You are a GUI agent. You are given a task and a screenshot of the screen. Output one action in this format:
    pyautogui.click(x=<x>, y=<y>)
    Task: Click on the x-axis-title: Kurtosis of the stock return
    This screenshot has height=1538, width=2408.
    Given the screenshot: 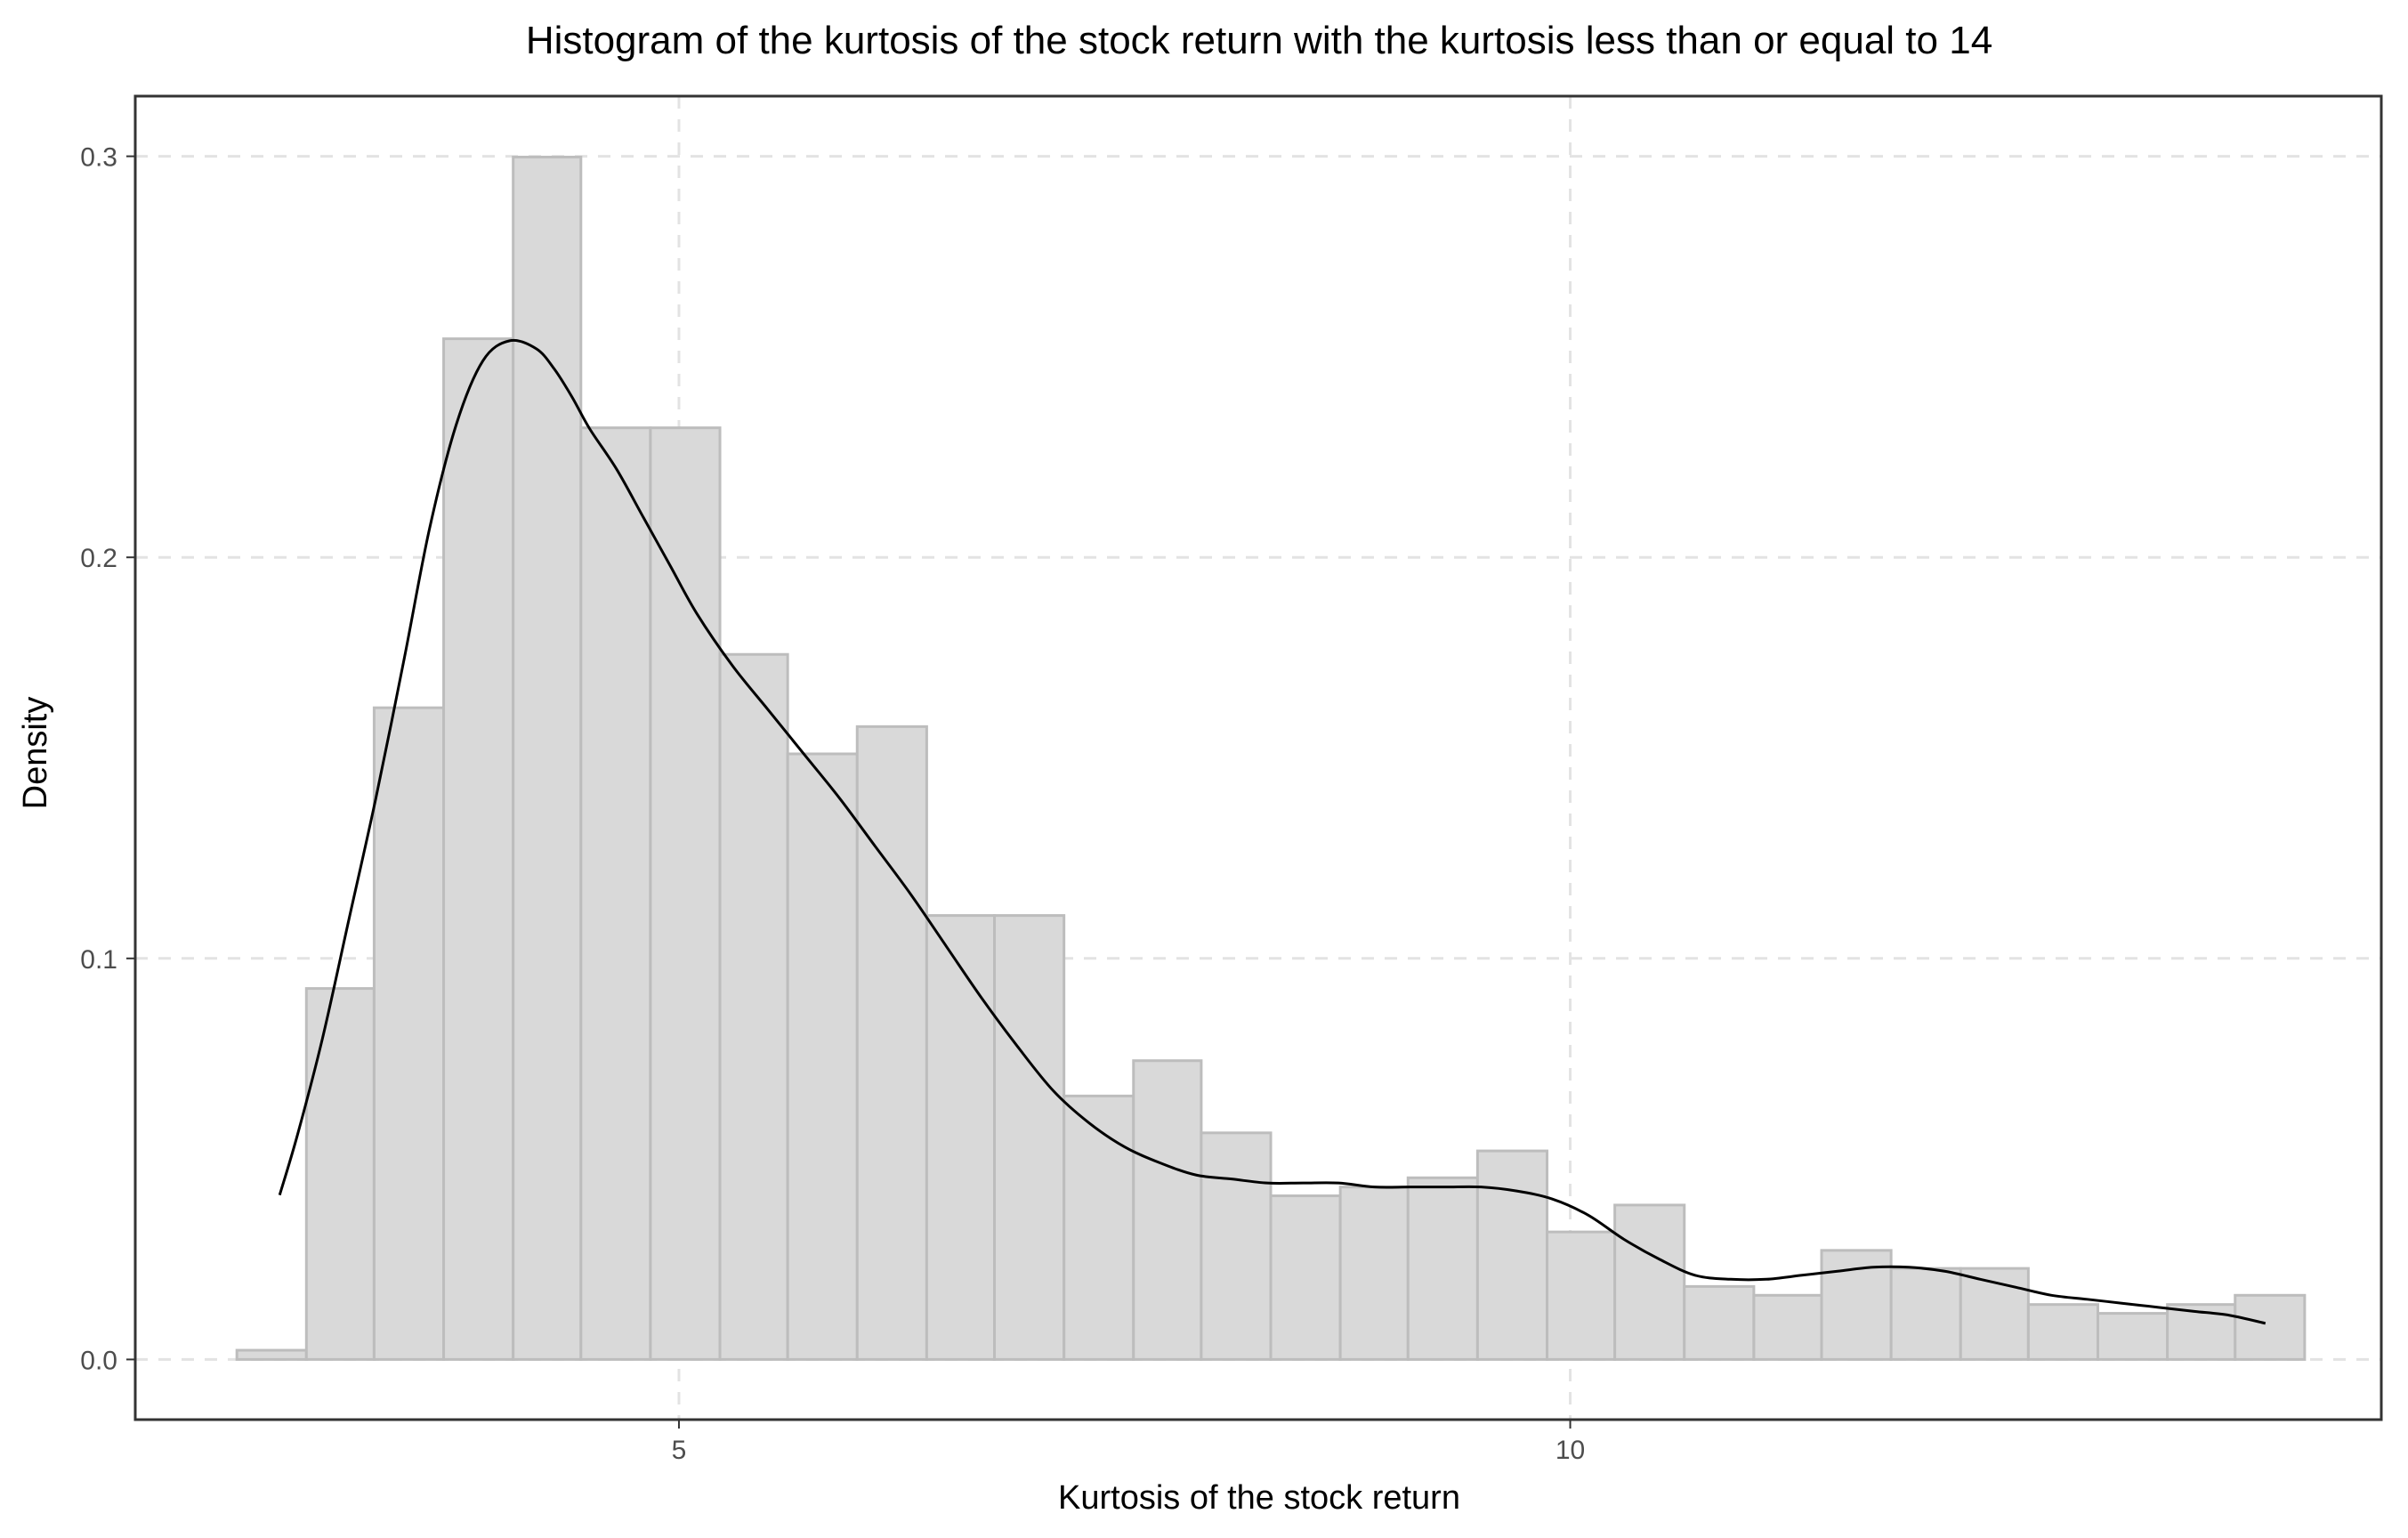 What is the action you would take?
    pyautogui.click(x=1259, y=1498)
    